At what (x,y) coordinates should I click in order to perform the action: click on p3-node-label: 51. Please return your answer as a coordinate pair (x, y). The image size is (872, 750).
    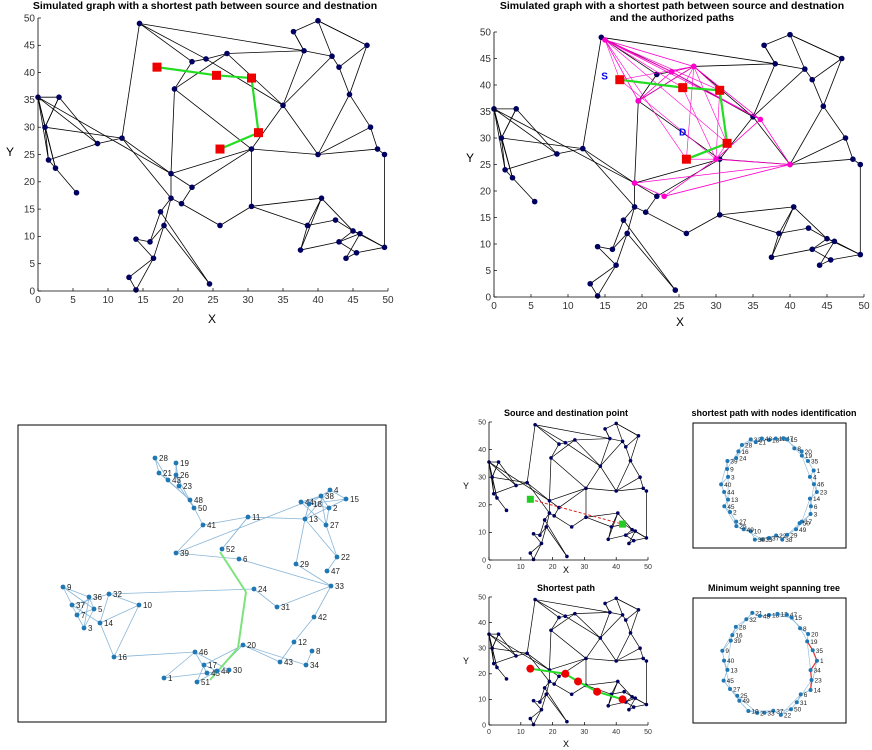
    Looking at the image, I should click on (205, 682).